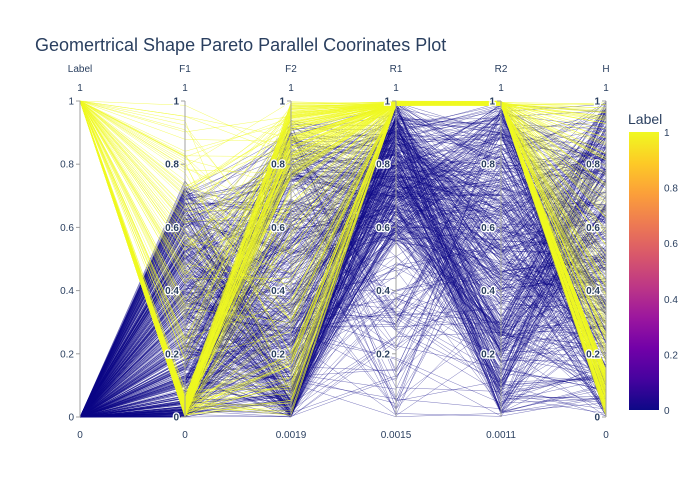 The height and width of the screenshot is (500, 700). Describe the element at coordinates (667, 411) in the screenshot. I see `colorbar-tick-label: 0` at that location.